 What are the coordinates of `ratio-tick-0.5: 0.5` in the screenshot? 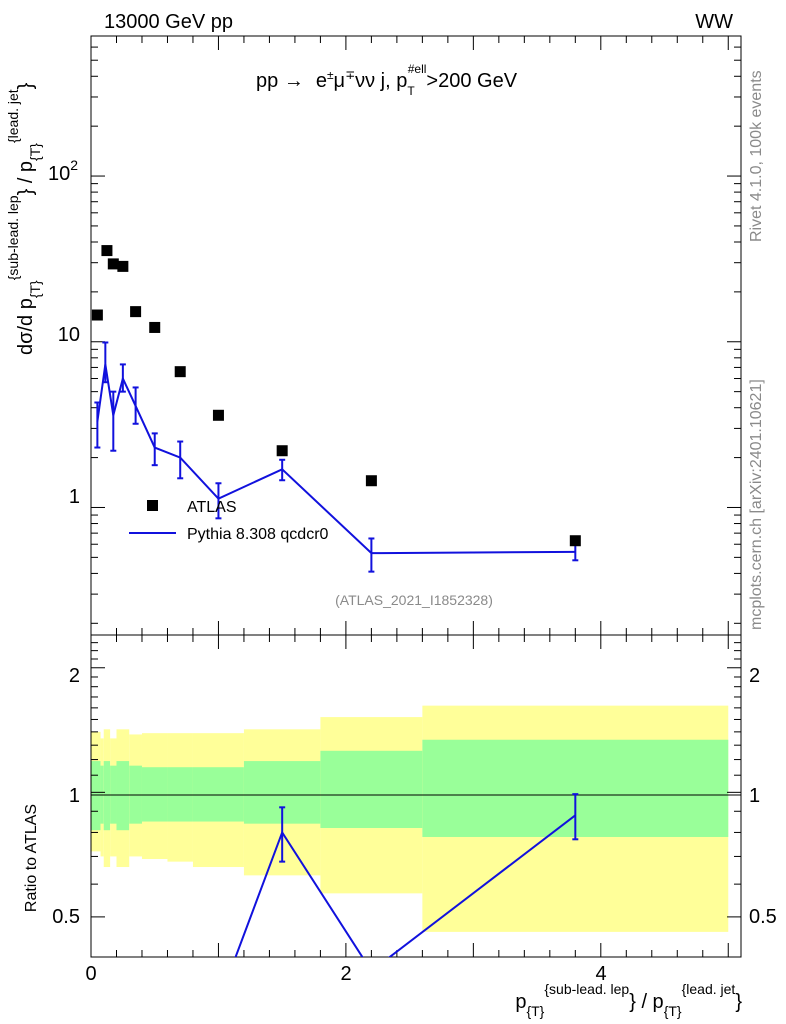 It's located at (66, 917).